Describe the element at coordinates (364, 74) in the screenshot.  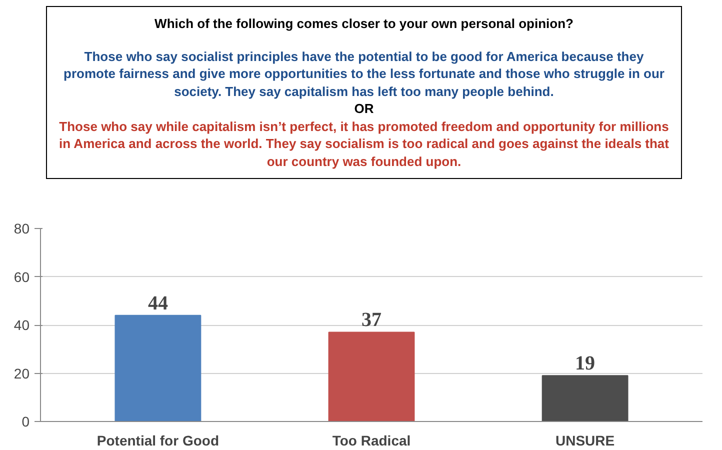
I see `text: Those who say socialist principles have the potential to be good for America because they promote fairness and give more opportunities to the less fortunate and those who struggle in our society. They say capitalism has left too many people behind.` at that location.